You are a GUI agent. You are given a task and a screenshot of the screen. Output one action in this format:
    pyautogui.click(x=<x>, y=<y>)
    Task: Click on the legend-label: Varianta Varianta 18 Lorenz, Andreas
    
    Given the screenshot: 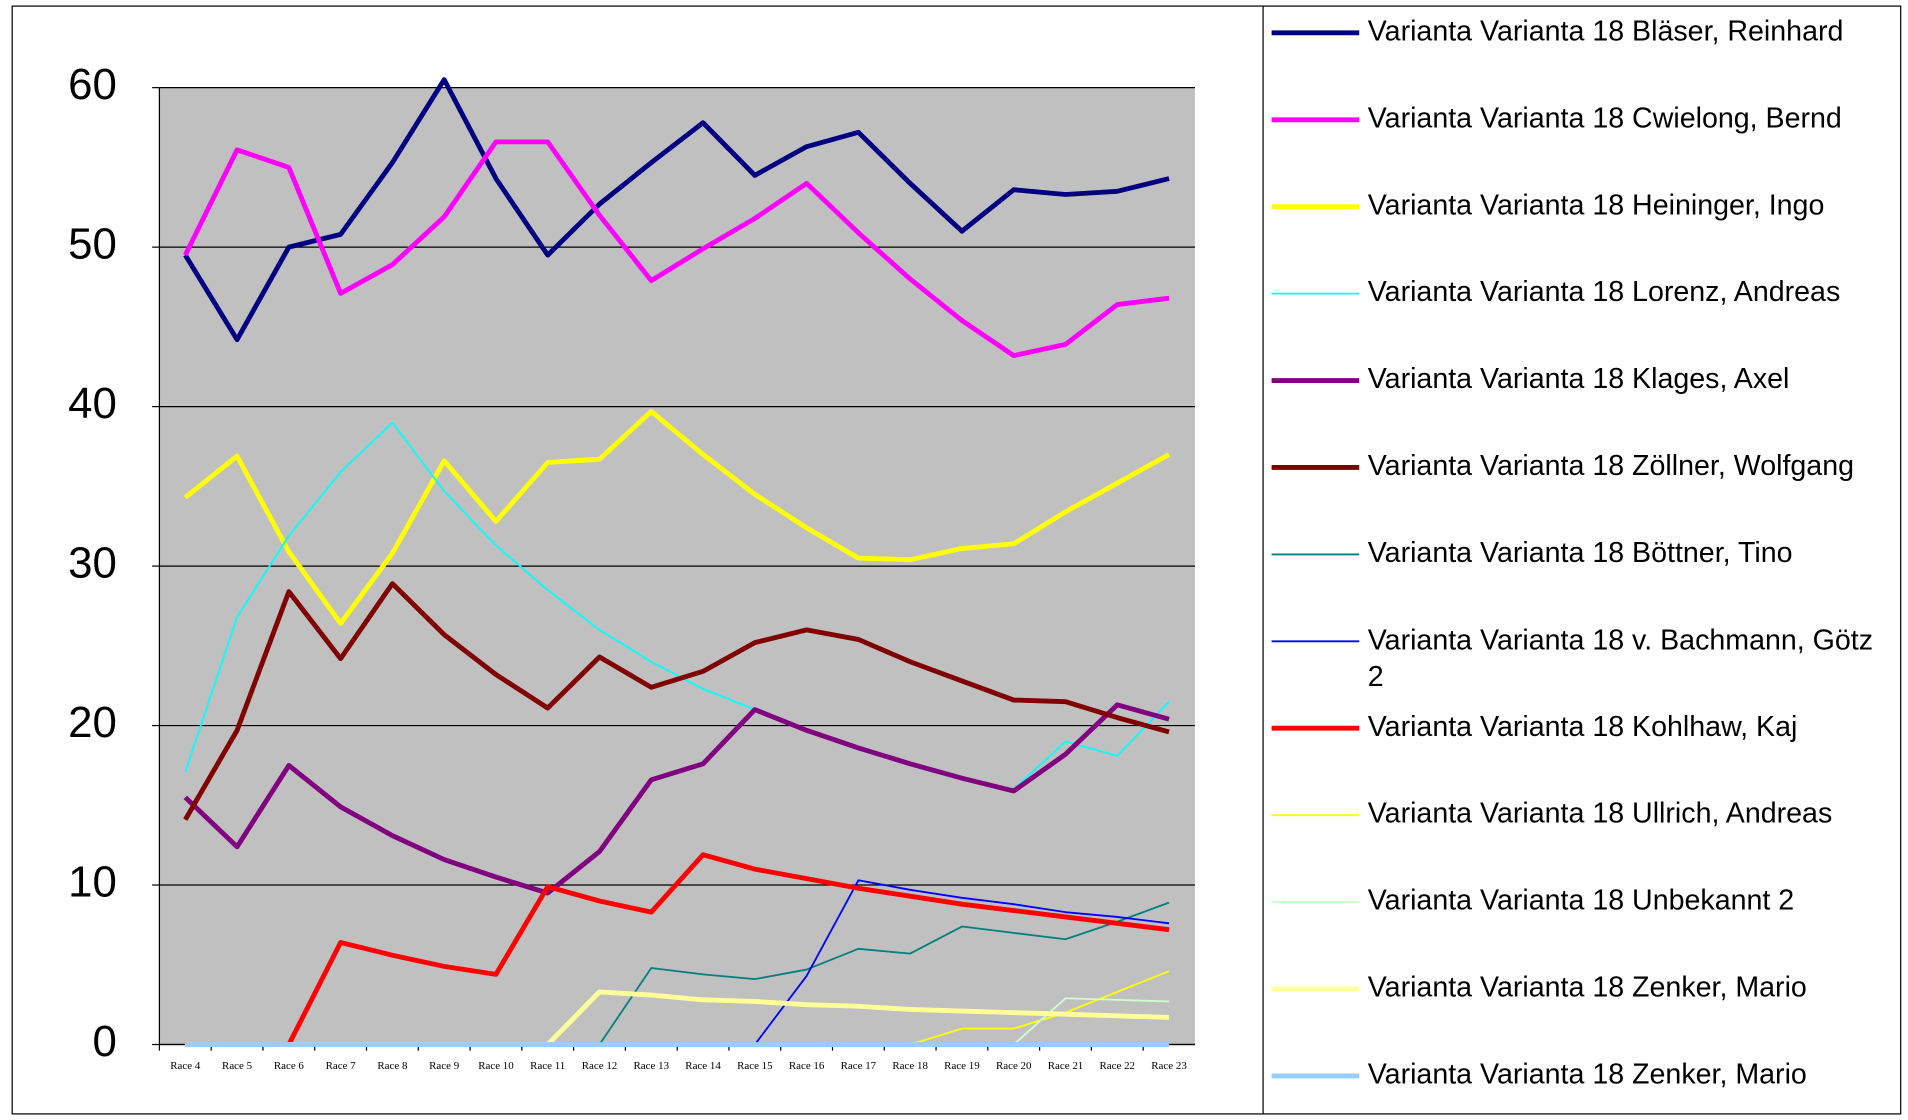 What is the action you would take?
    pyautogui.click(x=1604, y=292)
    